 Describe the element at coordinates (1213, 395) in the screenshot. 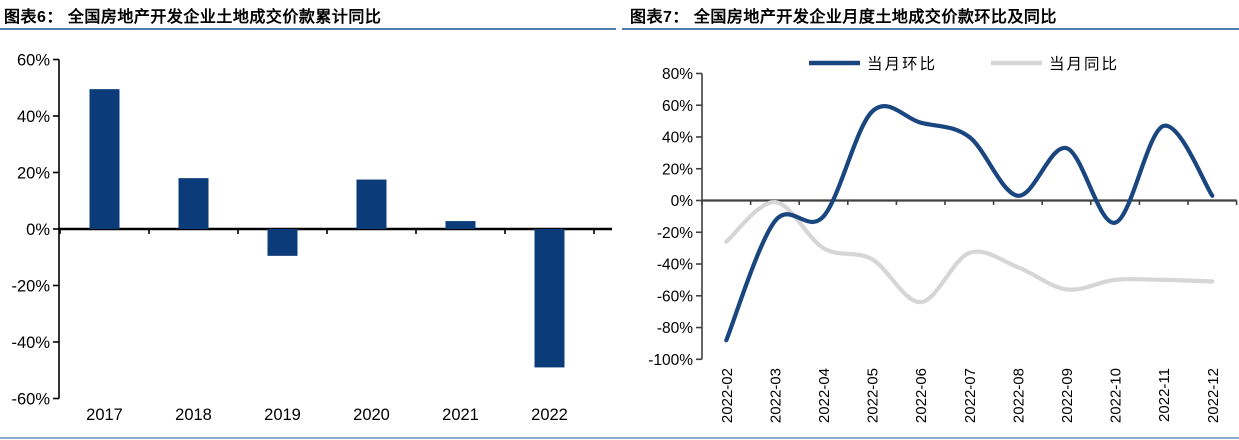

I see `x-tick-label: 2022-12` at that location.